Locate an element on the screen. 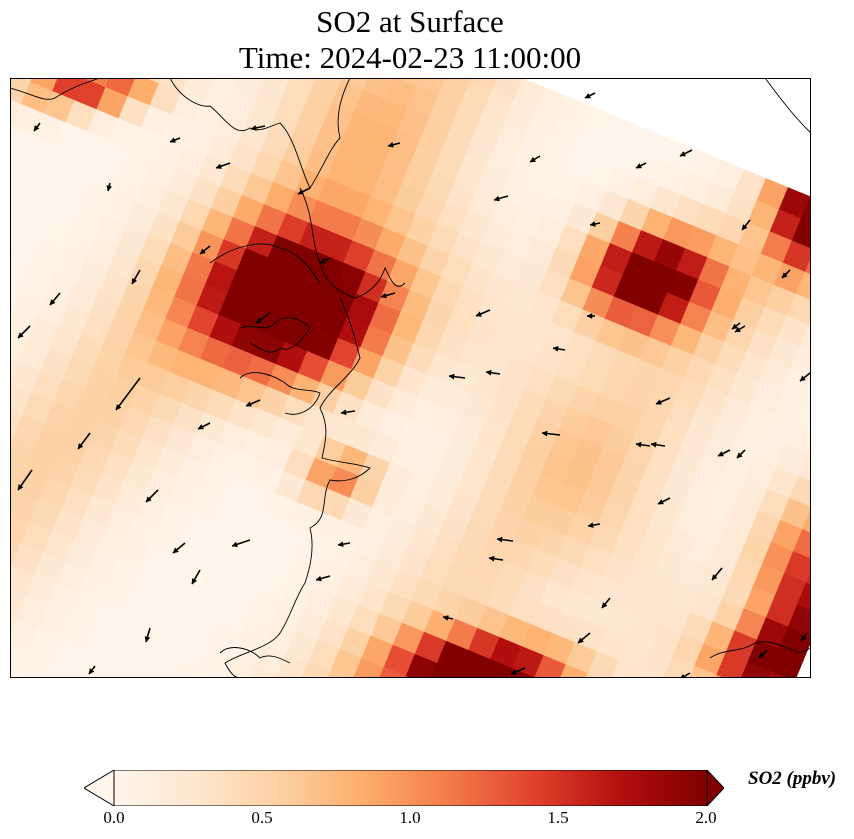 The width and height of the screenshot is (854, 839). chart-title-line1: SO2 at Surface is located at coordinates (410, 21).